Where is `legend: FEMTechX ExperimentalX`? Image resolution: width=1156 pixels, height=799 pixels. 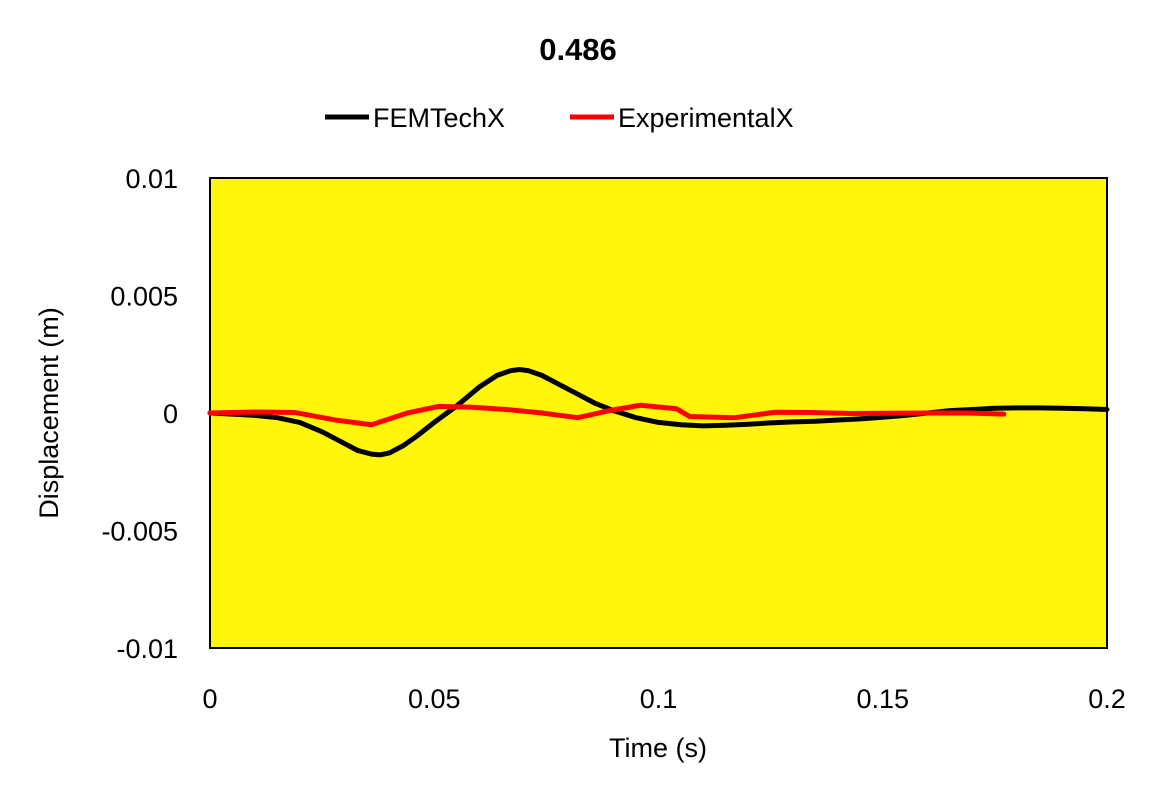 legend: FEMTechX ExperimentalX is located at coordinates (559, 118).